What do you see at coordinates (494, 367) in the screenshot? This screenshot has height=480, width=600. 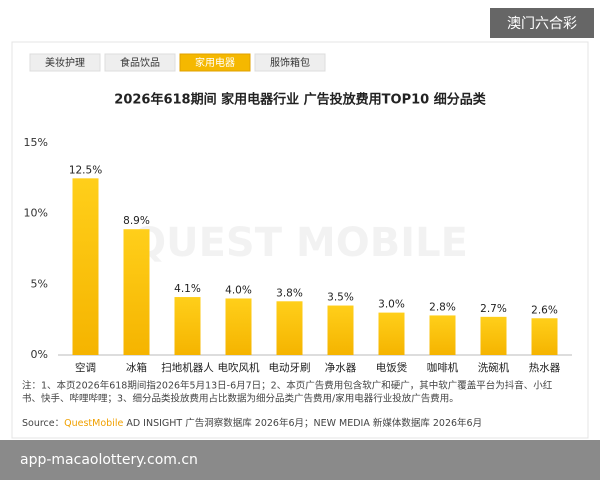 I see `x-tick-label: 洗碗机` at bounding box center [494, 367].